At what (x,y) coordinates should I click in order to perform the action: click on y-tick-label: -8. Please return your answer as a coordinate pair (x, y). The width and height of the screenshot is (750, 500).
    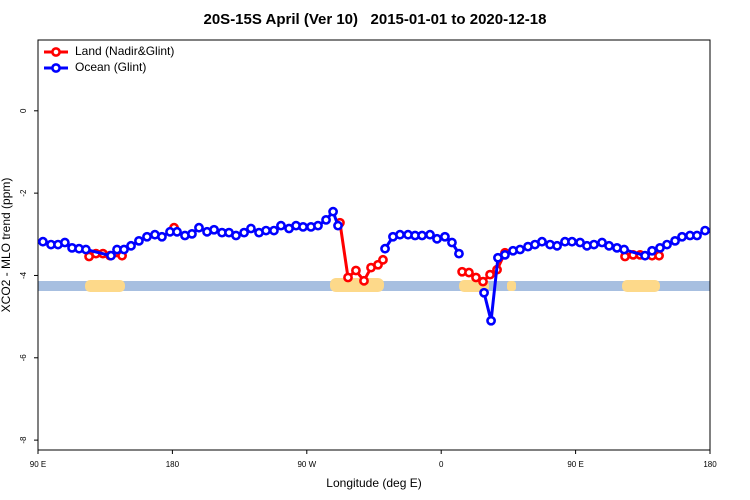
    Looking at the image, I should click on (23, 440).